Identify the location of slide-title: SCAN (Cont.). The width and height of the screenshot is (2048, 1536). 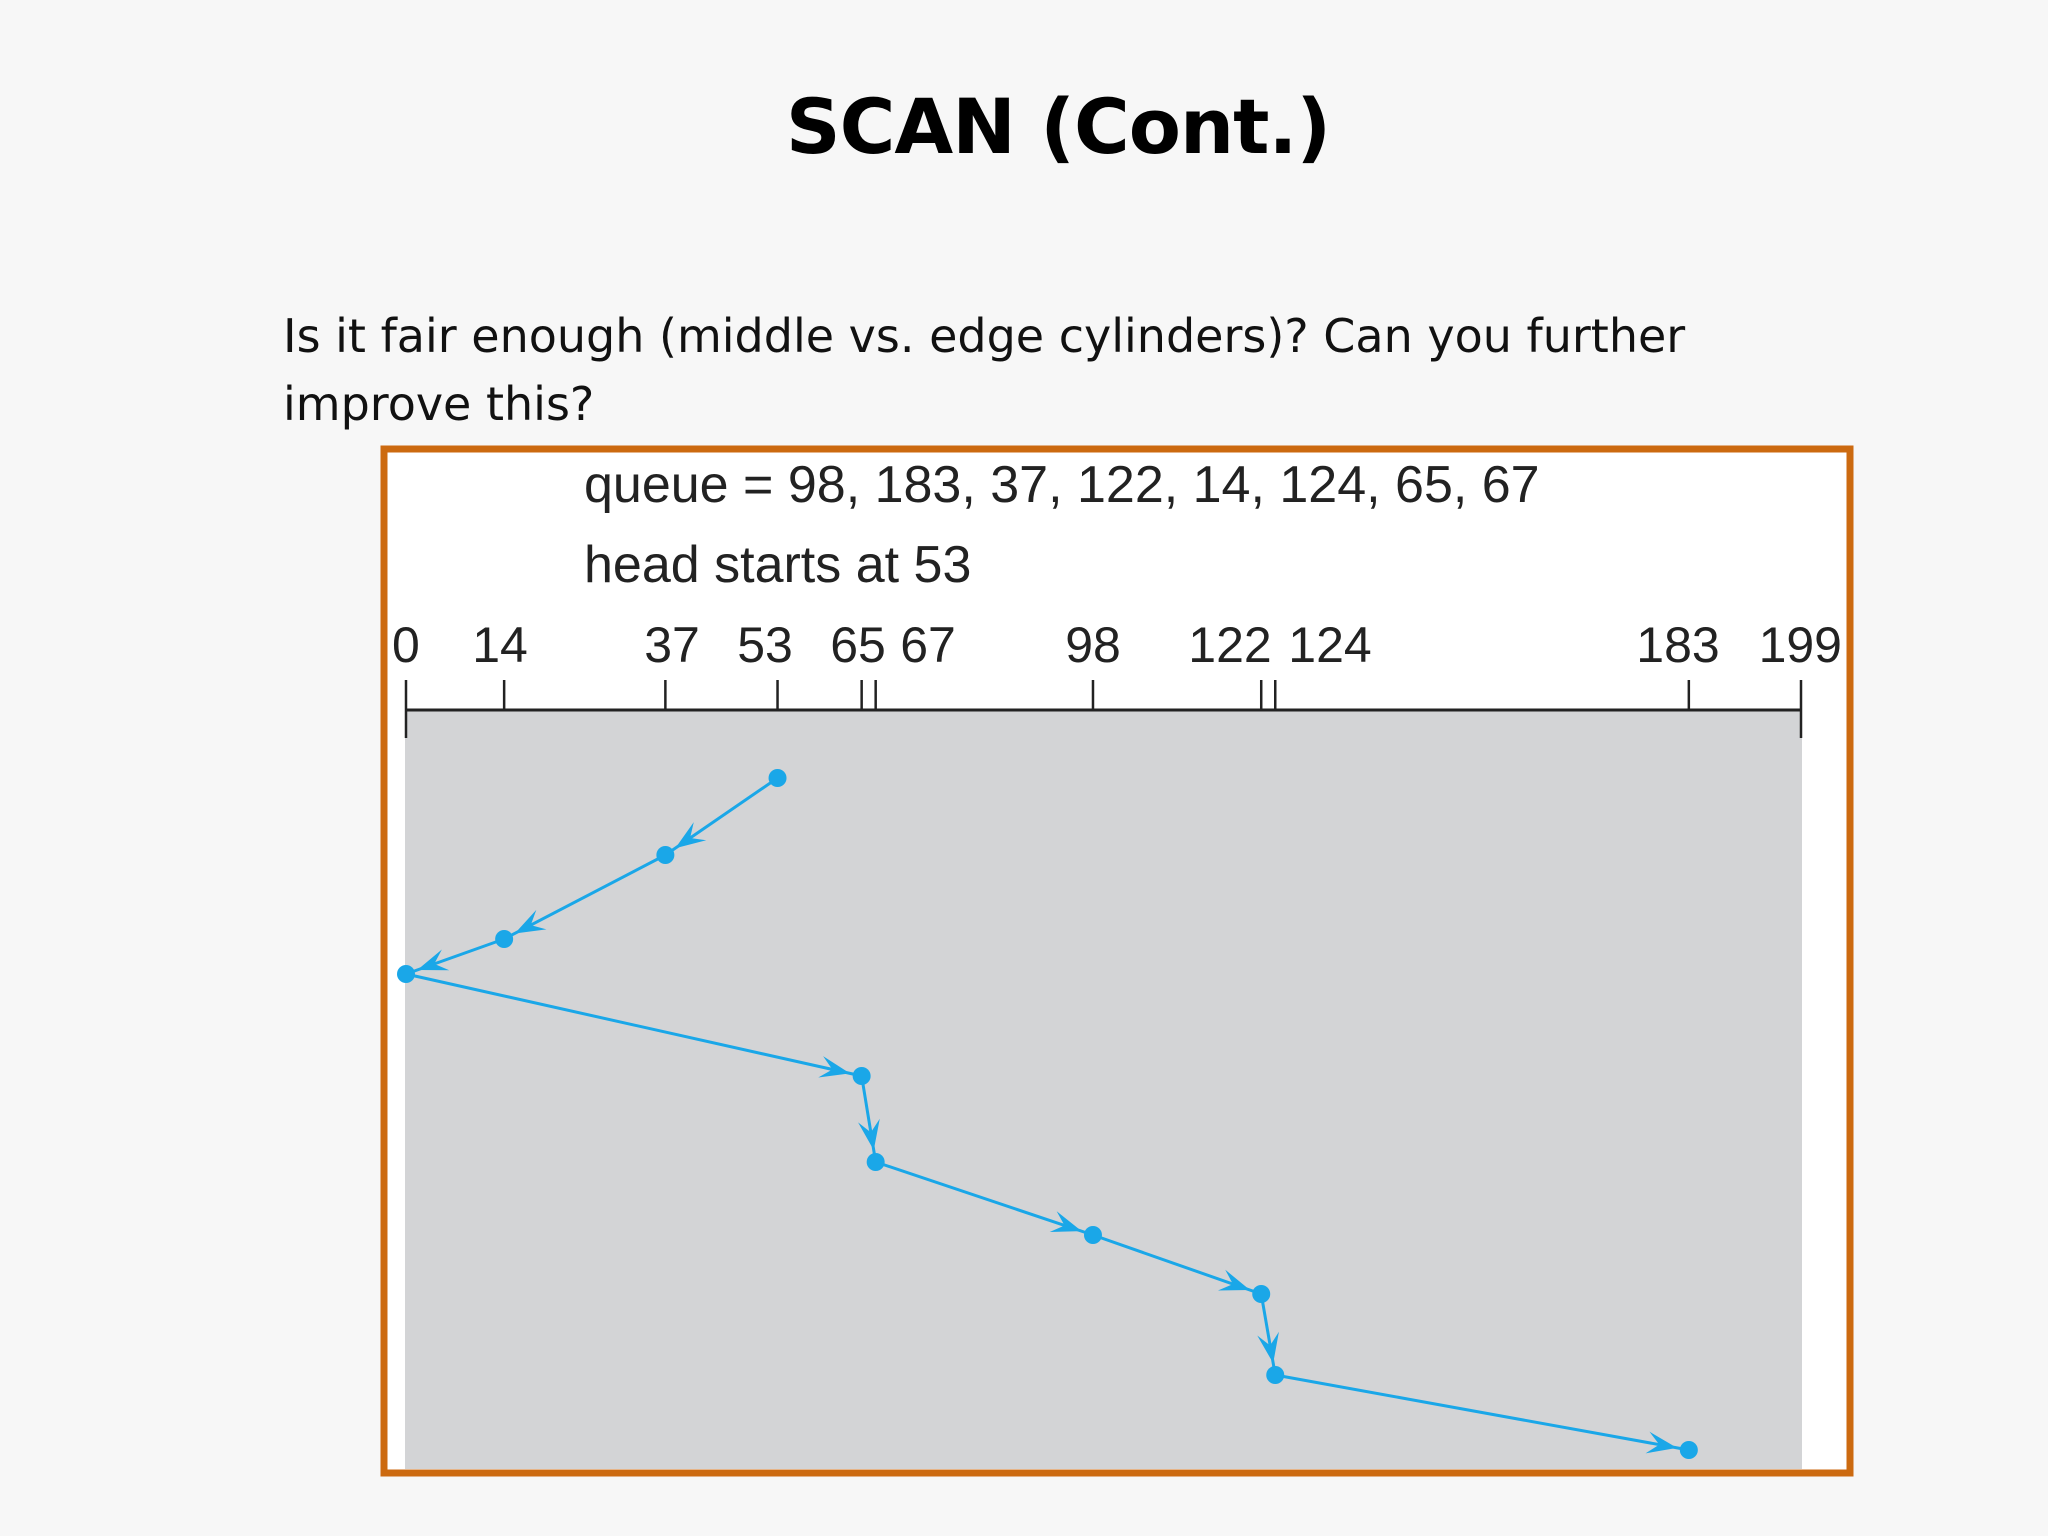
(1058, 126).